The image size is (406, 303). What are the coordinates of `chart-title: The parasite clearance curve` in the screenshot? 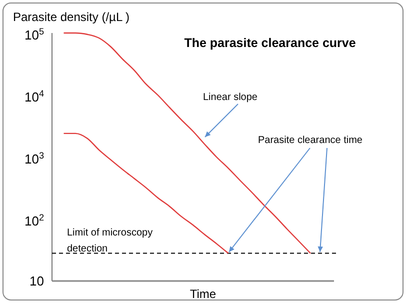 It's located at (270, 43).